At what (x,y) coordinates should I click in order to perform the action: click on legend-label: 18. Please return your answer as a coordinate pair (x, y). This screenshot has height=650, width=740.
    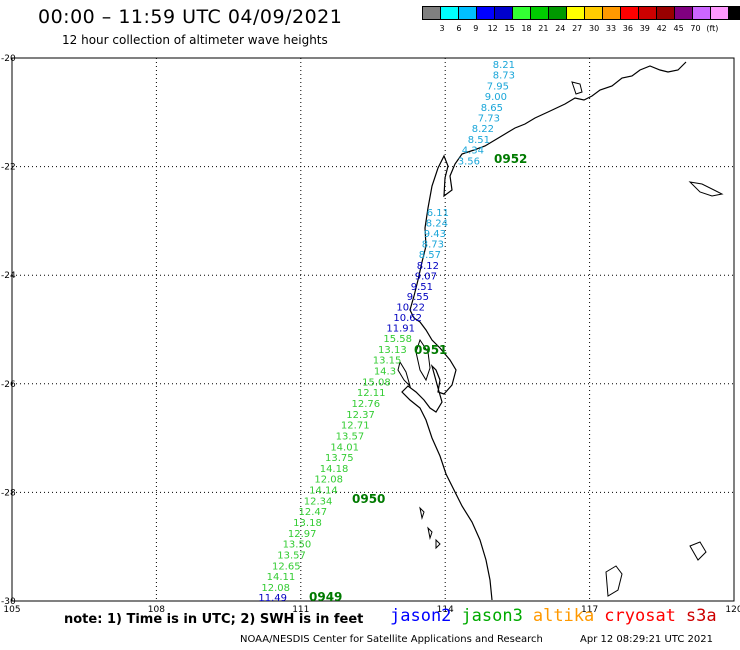
    Looking at the image, I should click on (526, 28).